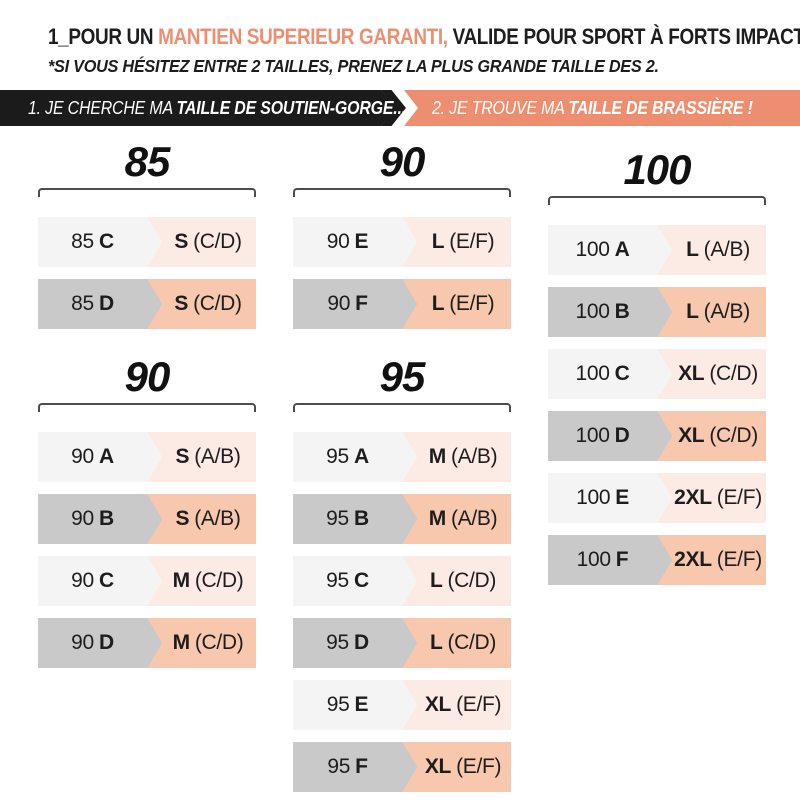 This screenshot has height=804, width=800. I want to click on bra-size-label: 95 F, so click(347, 767).